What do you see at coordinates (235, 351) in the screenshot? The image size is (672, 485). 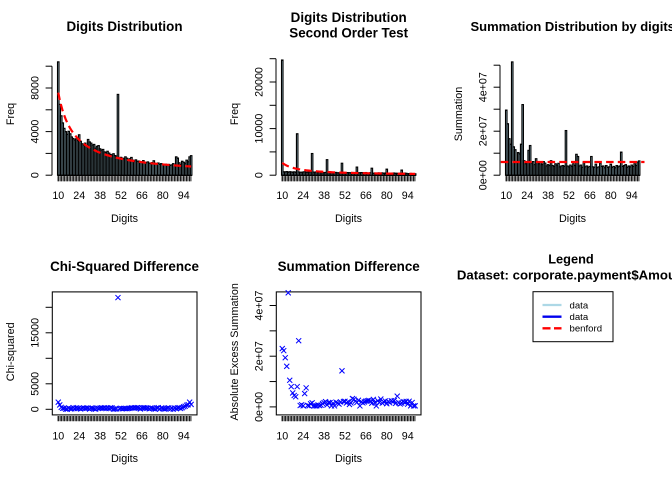 I see `svg-text: Absolute Excess Summation` at bounding box center [235, 351].